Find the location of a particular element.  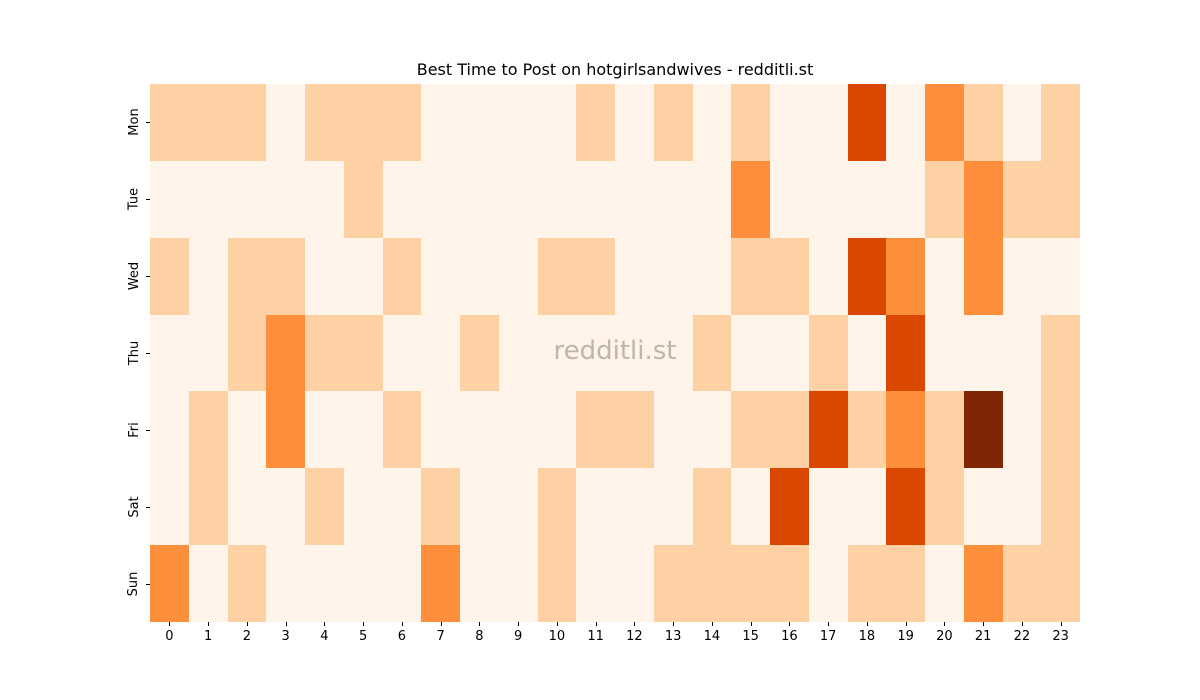

x-tick-label: 0 is located at coordinates (169, 636).